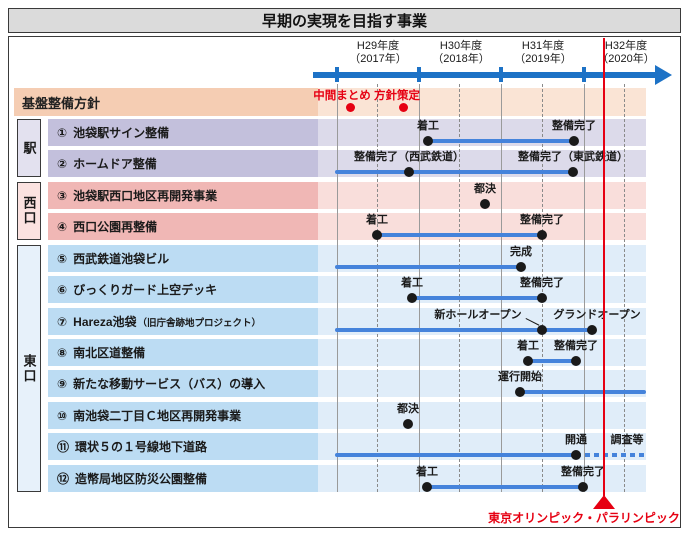  I want to click on milestone-label: 整備完了（西武鉄道）, so click(409, 157).